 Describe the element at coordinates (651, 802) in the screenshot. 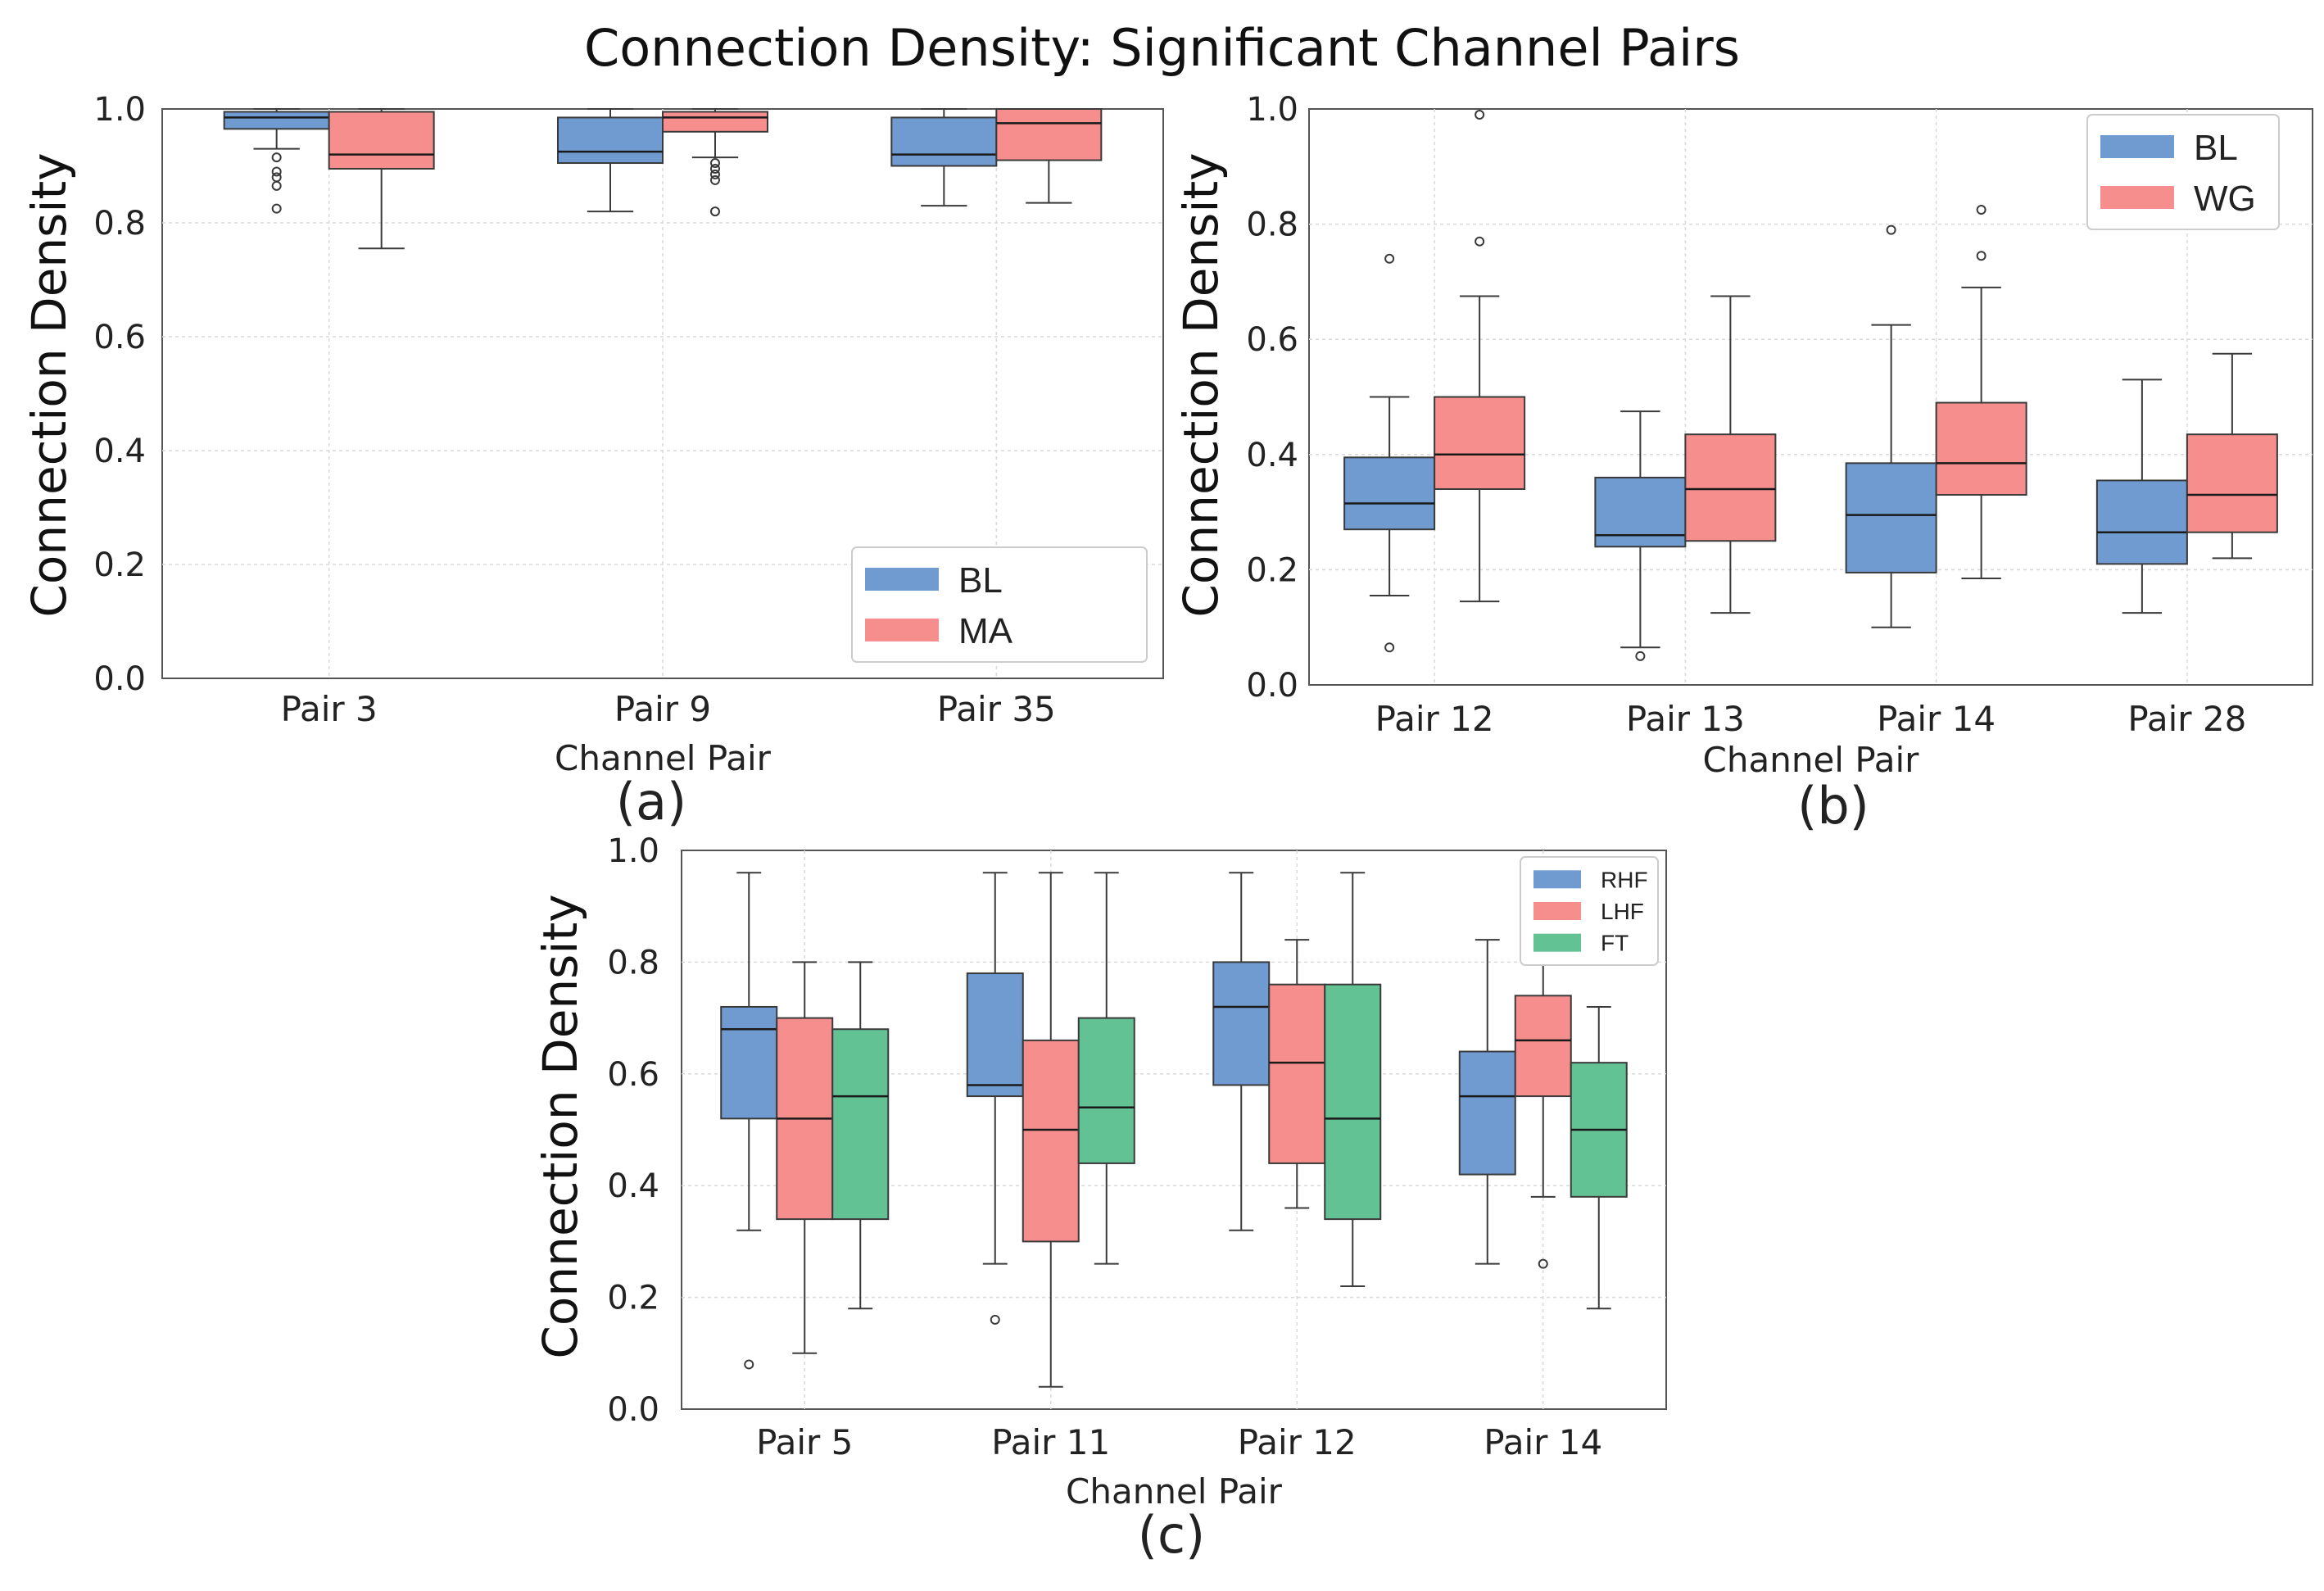

I see `panel-label: (a)` at that location.